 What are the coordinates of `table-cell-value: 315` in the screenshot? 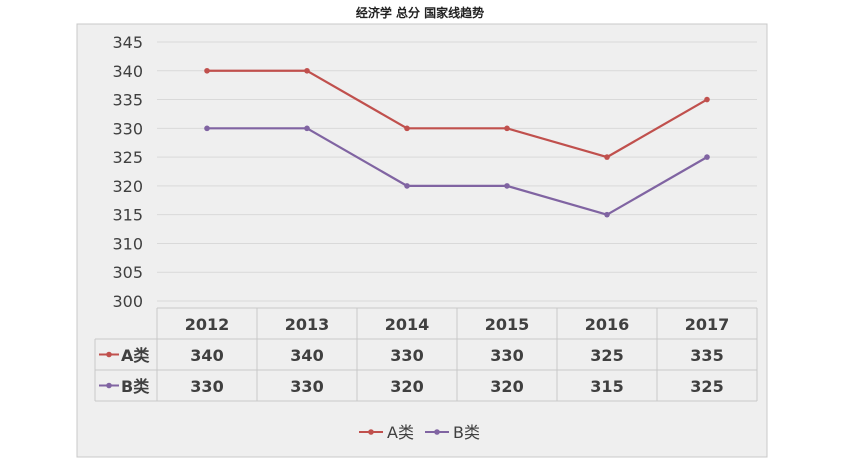 It's located at (606, 386).